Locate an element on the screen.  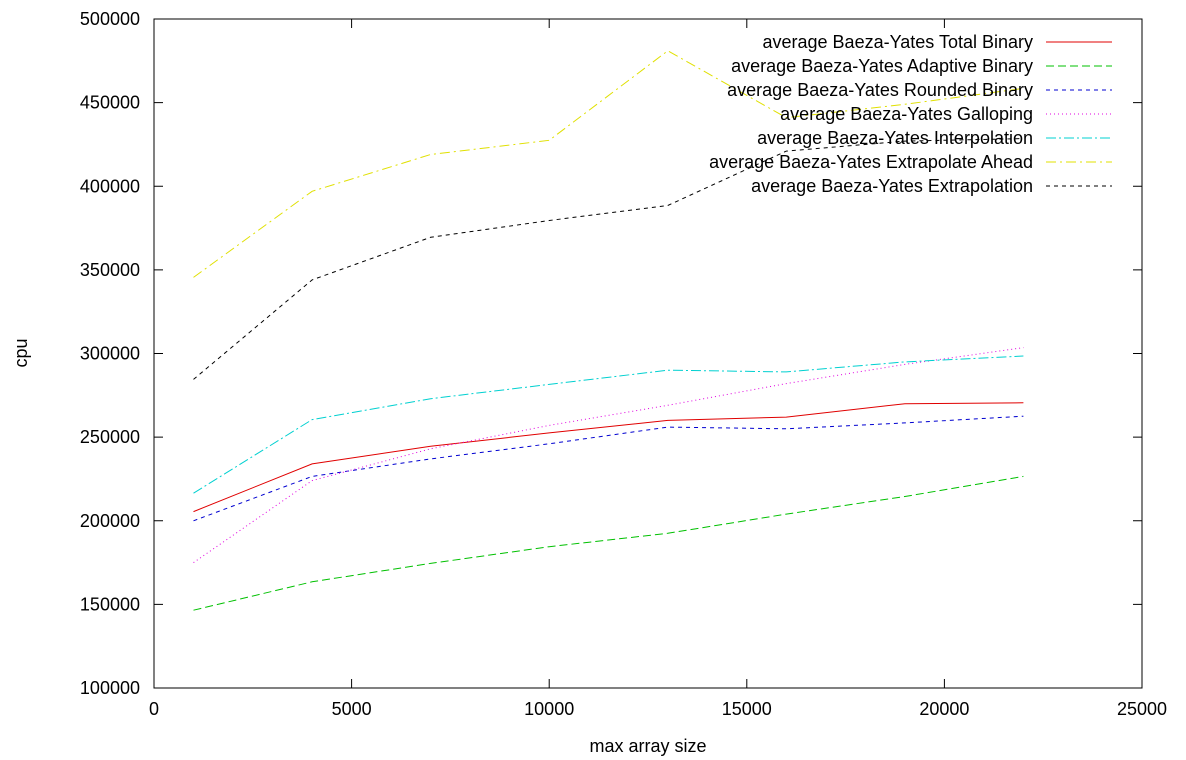
x-tick-label: 20000 is located at coordinates (944, 709).